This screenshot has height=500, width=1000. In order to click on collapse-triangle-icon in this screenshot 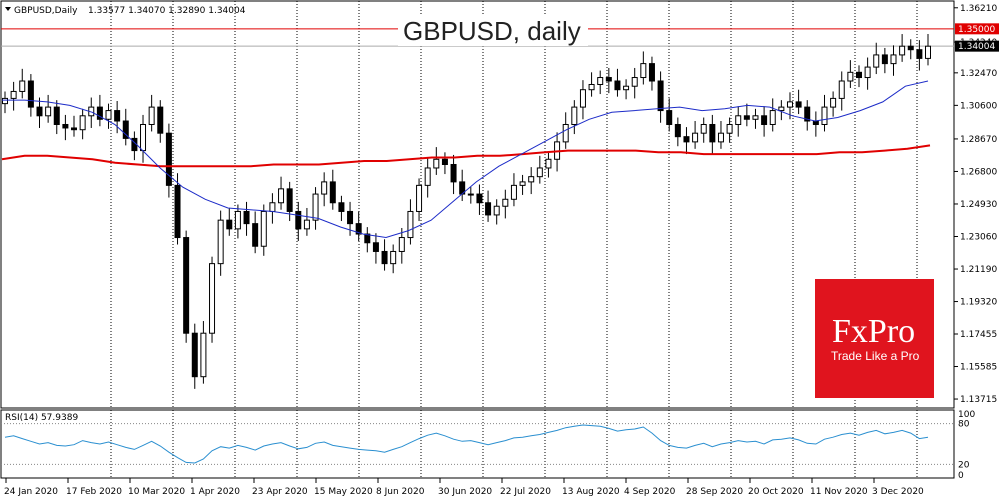, I will do `click(8, 9)`.